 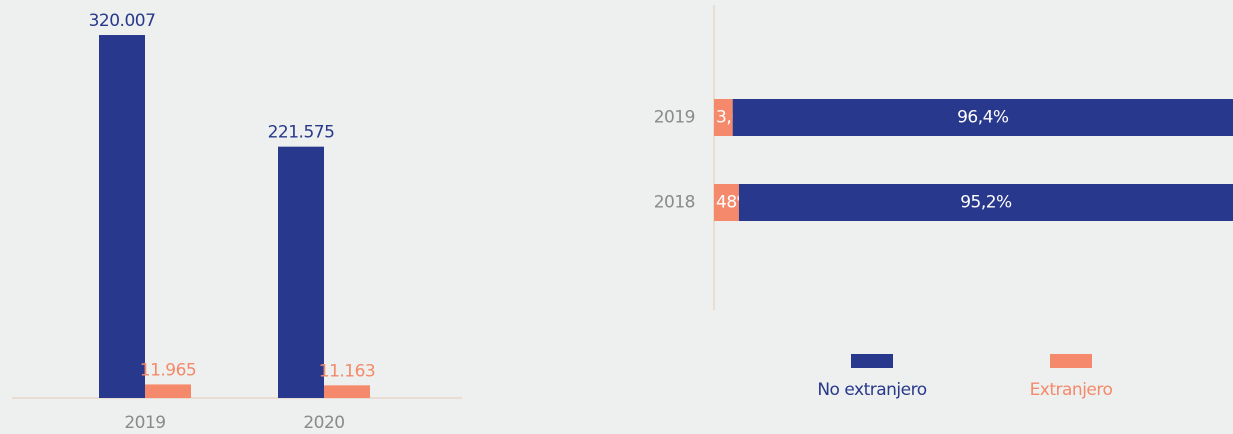 What do you see at coordinates (323, 423) in the screenshot?
I see `x-tick-label: 2020` at bounding box center [323, 423].